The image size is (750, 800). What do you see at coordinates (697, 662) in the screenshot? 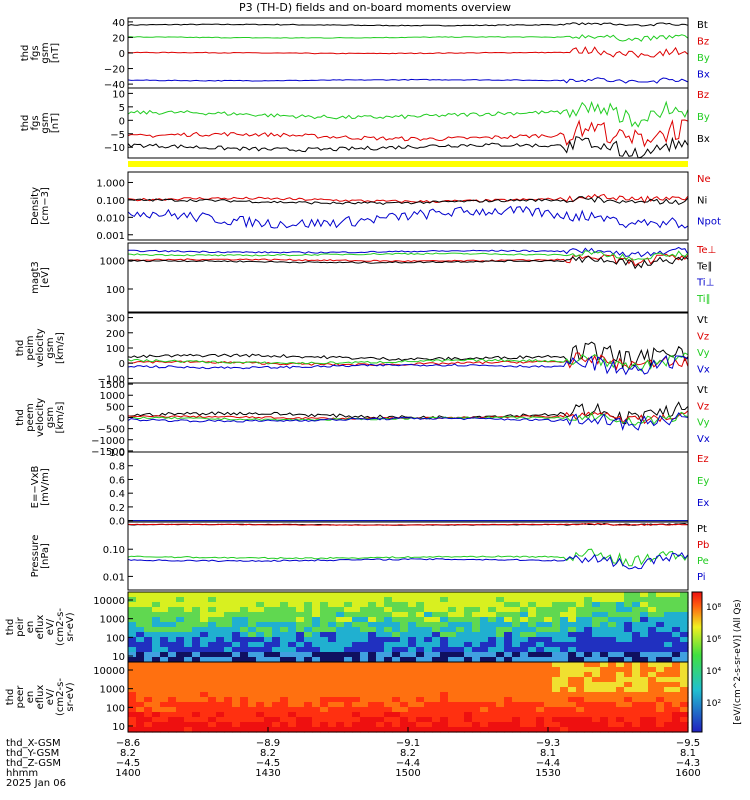
I see `colorbar` at bounding box center [697, 662].